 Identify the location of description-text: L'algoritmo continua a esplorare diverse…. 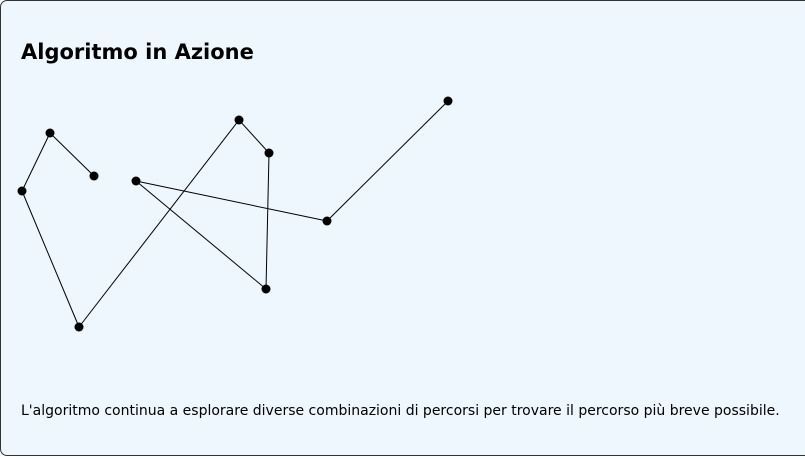
(400, 411).